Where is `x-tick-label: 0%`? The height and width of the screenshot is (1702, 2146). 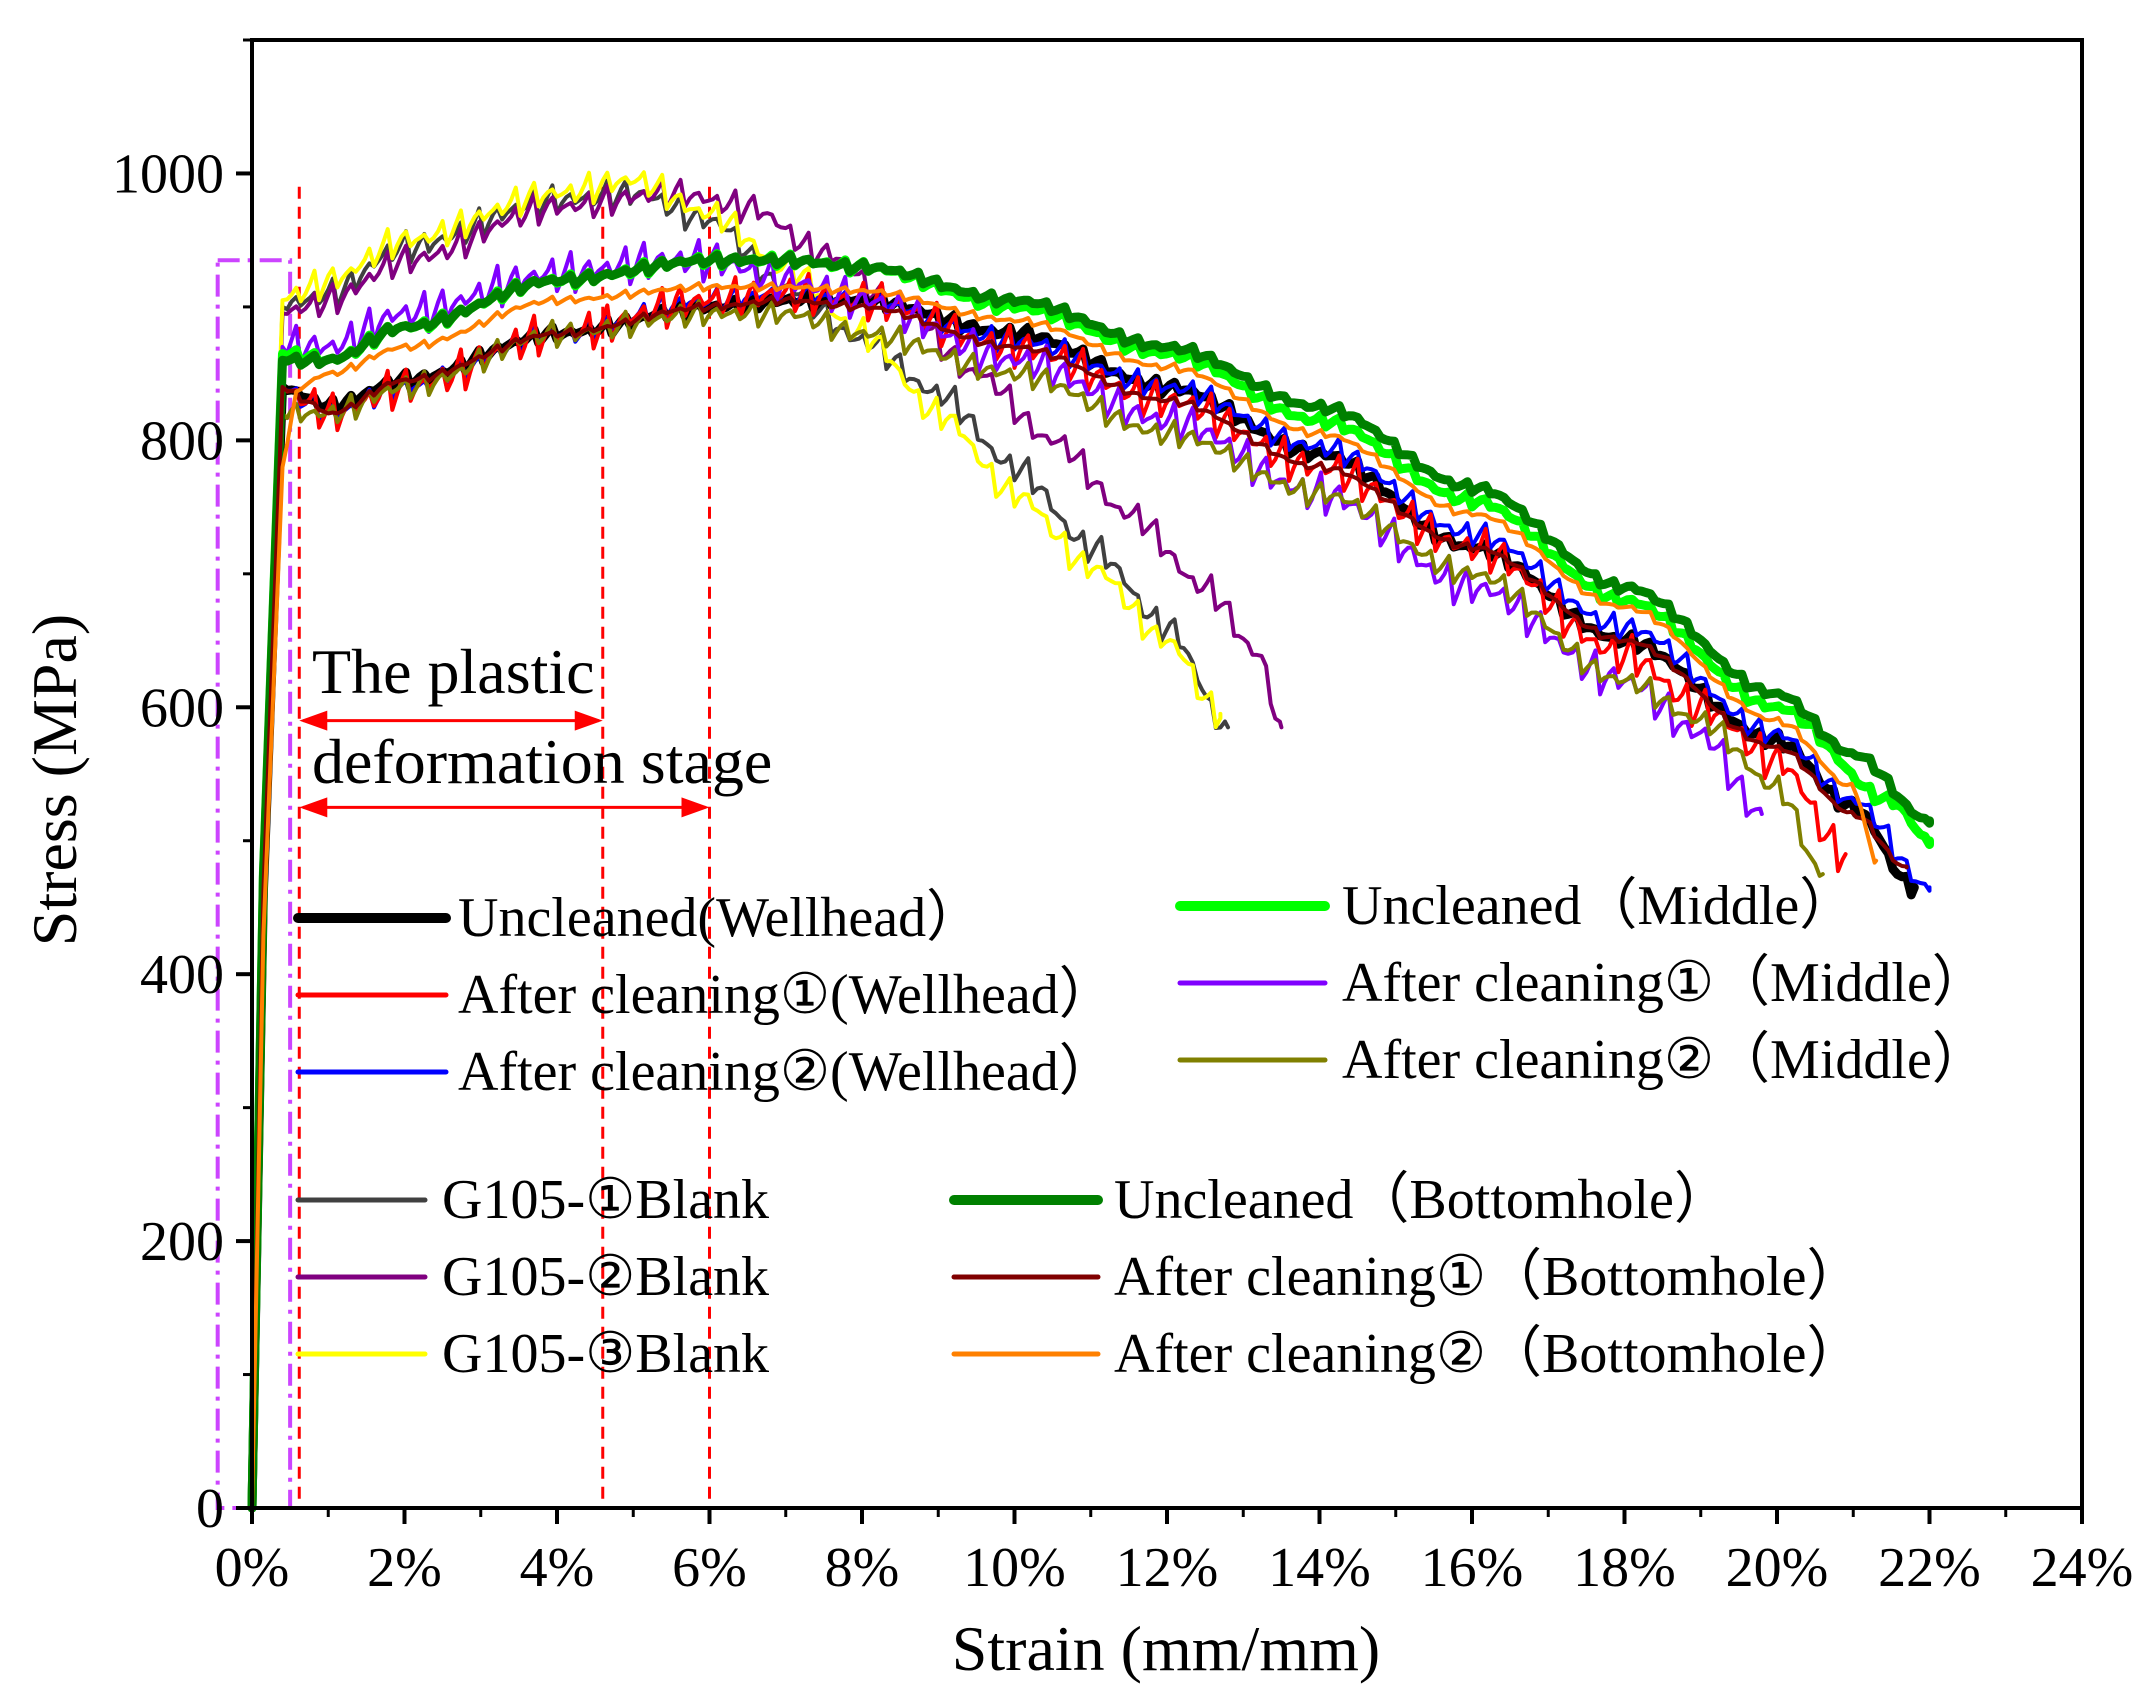 x-tick-label: 0% is located at coordinates (252, 1568).